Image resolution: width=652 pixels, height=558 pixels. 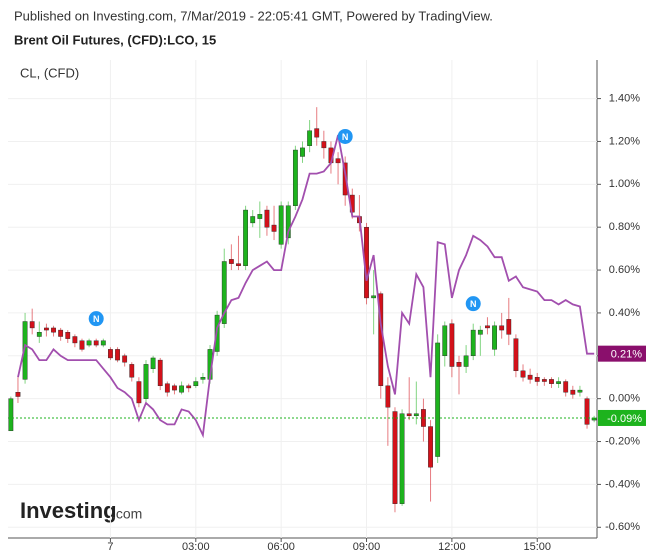 I want to click on y-tick-label: 1.20%, so click(x=624, y=141).